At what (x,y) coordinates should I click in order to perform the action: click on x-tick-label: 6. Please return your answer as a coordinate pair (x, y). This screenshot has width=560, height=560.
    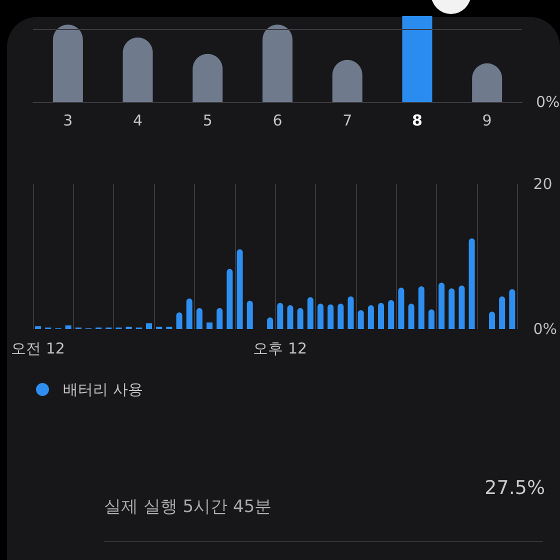
    Looking at the image, I should click on (277, 121).